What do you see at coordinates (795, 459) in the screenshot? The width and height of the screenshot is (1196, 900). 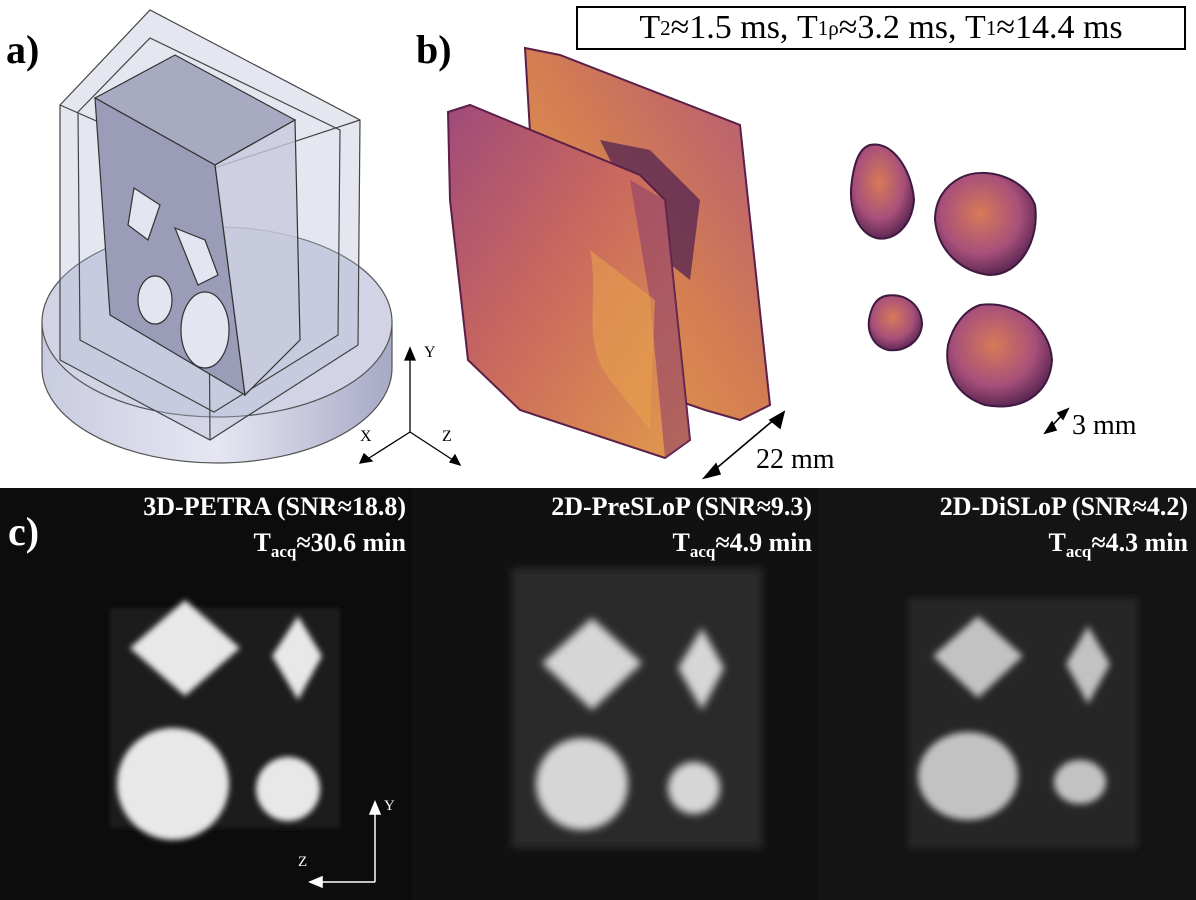 I see `scale-label-22mm: 22 mm` at bounding box center [795, 459].